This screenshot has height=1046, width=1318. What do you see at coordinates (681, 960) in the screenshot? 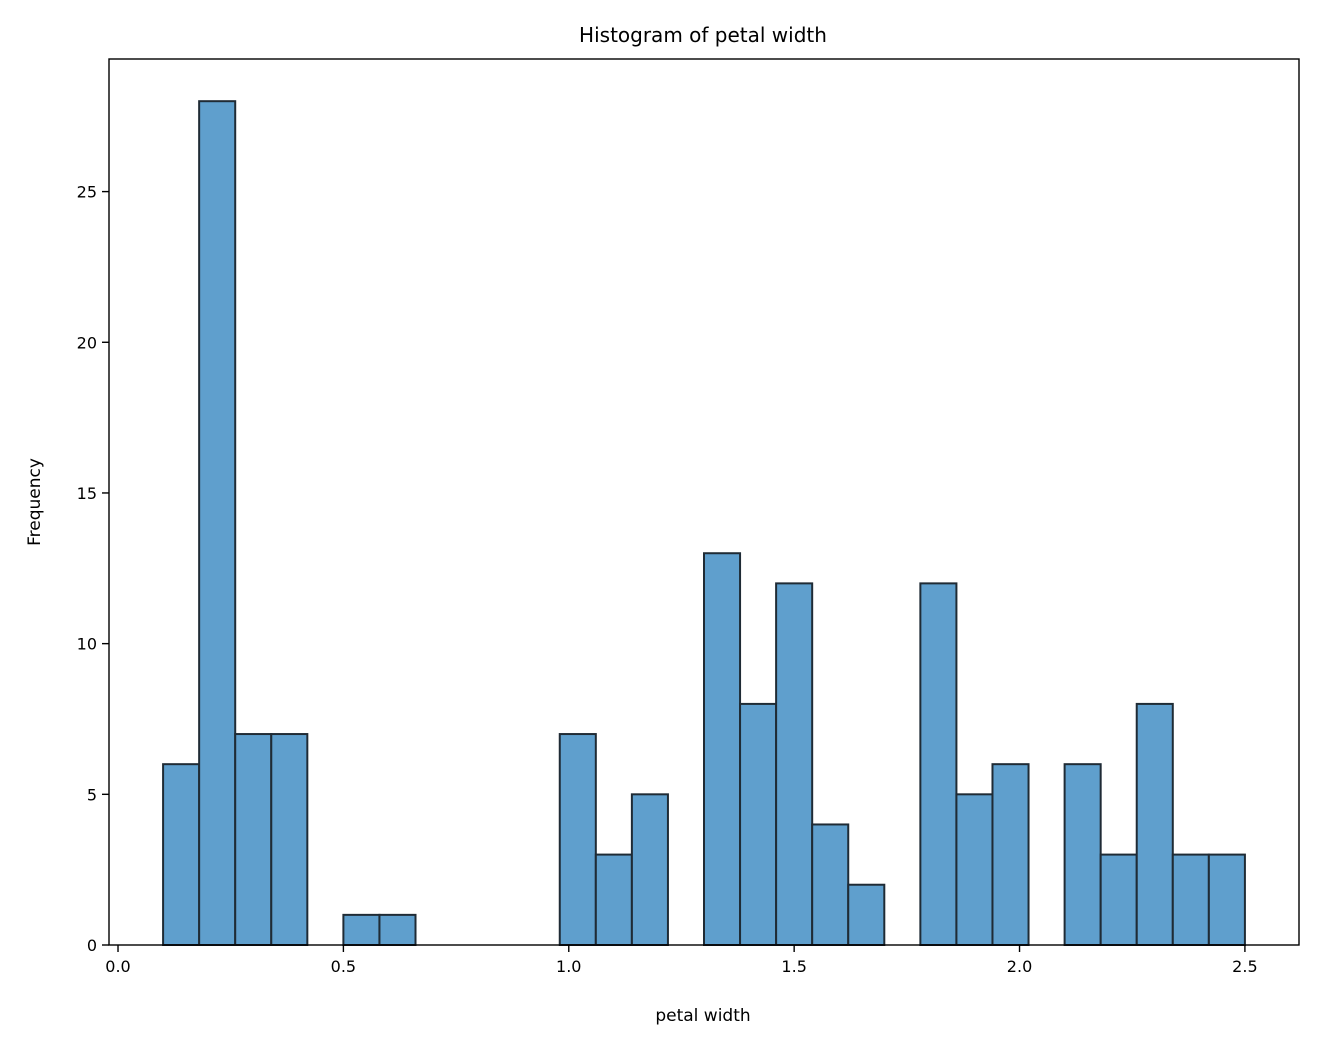
I see `x-axis-ticks: 0.0 0.5 1.0 1.5 2.0 2.5` at bounding box center [681, 960].